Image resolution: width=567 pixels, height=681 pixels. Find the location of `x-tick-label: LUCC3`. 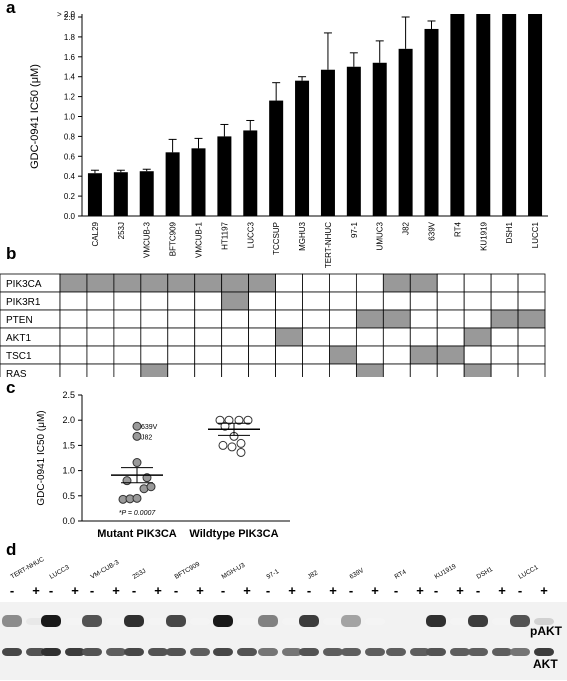

x-tick-label: LUCC3 is located at coordinates (250, 234).